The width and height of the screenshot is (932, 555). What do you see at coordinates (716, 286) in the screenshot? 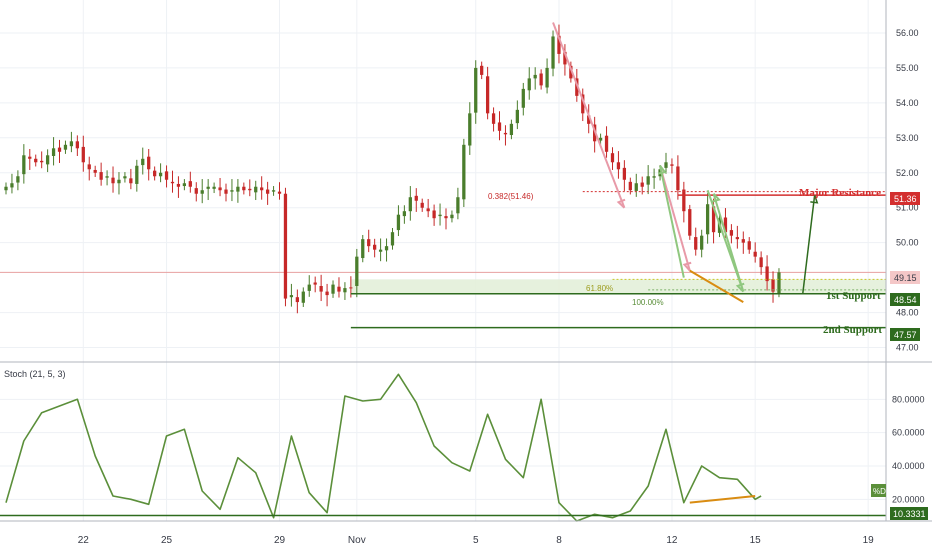
I see `price-divergence-line` at bounding box center [716, 286].